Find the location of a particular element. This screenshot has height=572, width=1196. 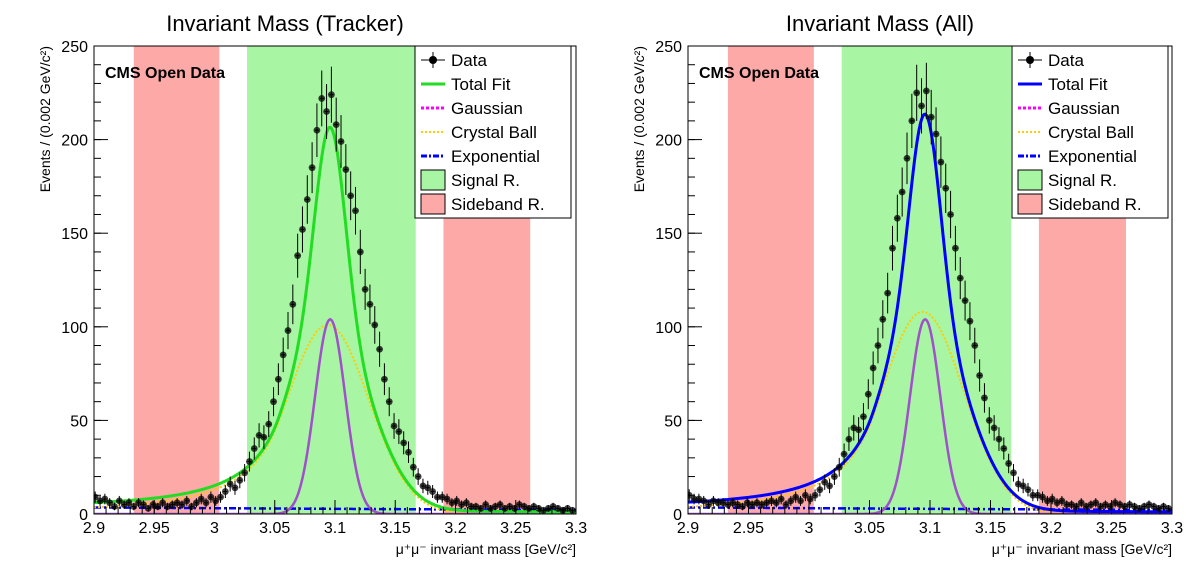

chart-title: Invariant Mass (All) is located at coordinates (880, 23).